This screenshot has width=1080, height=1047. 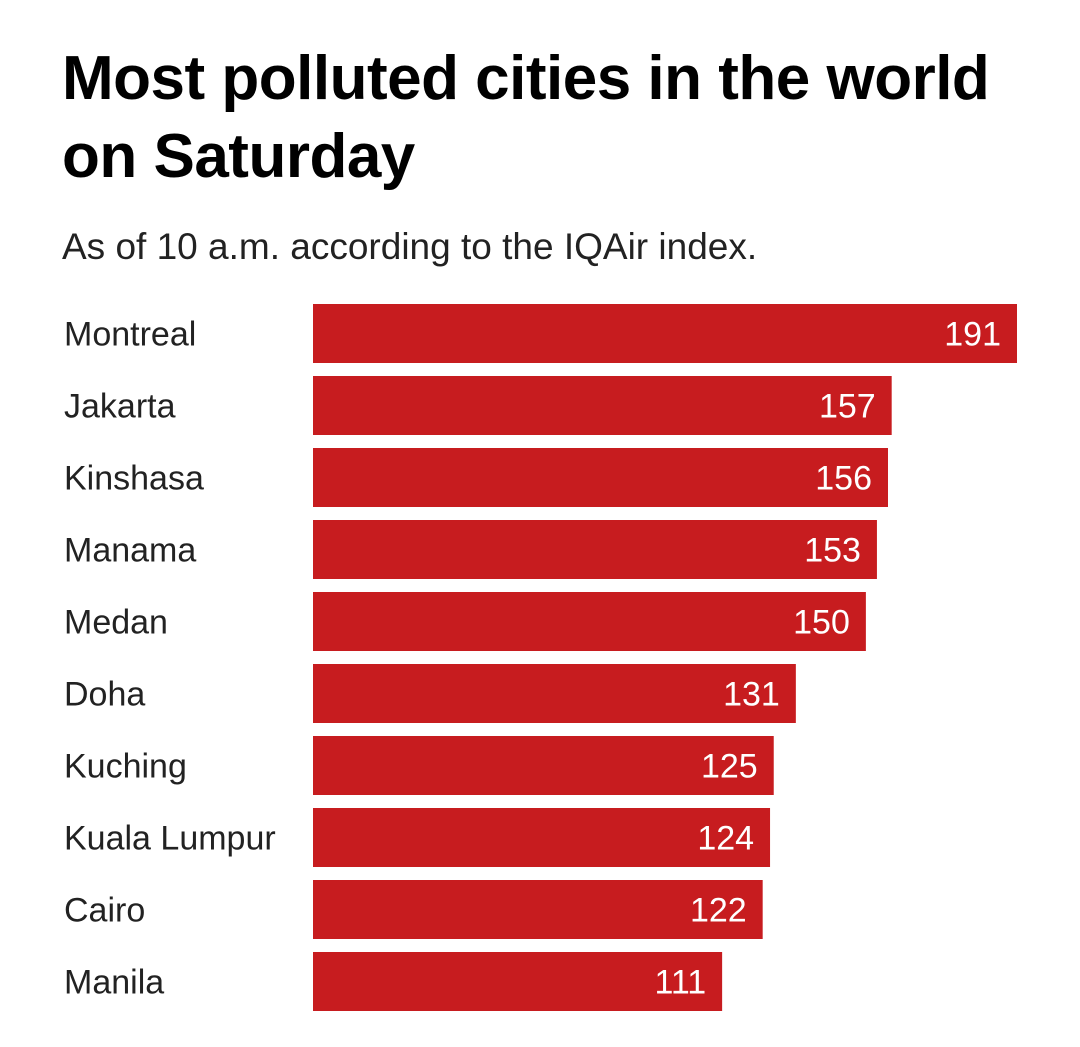 What do you see at coordinates (718, 911) in the screenshot?
I see `value-label: 122` at bounding box center [718, 911].